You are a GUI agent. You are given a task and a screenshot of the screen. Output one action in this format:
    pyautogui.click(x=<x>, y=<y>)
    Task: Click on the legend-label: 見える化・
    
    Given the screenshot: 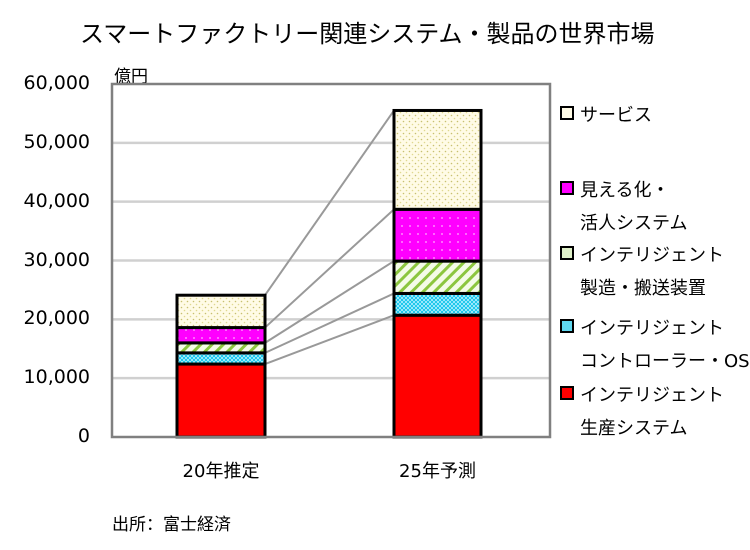 What is the action you would take?
    pyautogui.click(x=625, y=190)
    